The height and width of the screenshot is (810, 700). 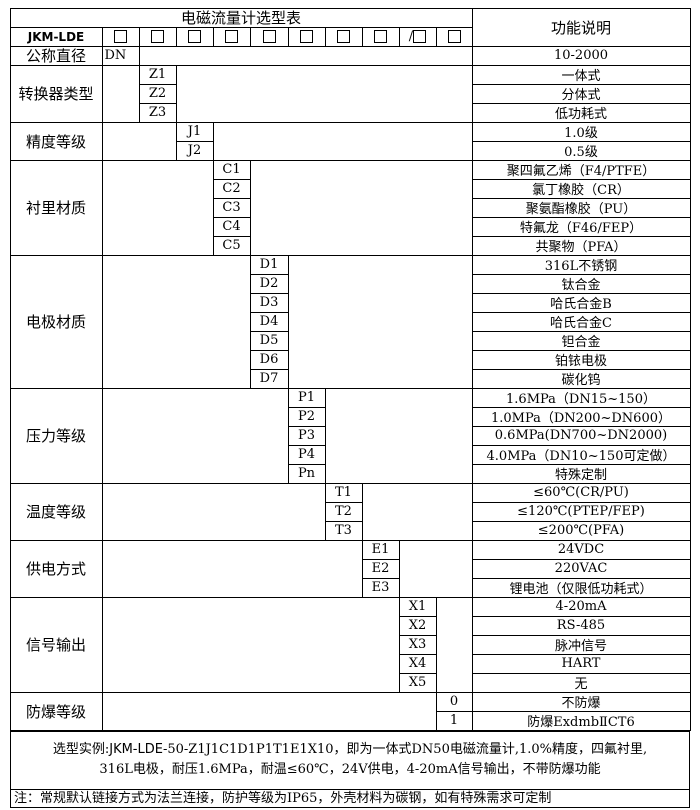 What do you see at coordinates (241, 17) in the screenshot?
I see `table-title: 电磁流量计选型表` at bounding box center [241, 17].